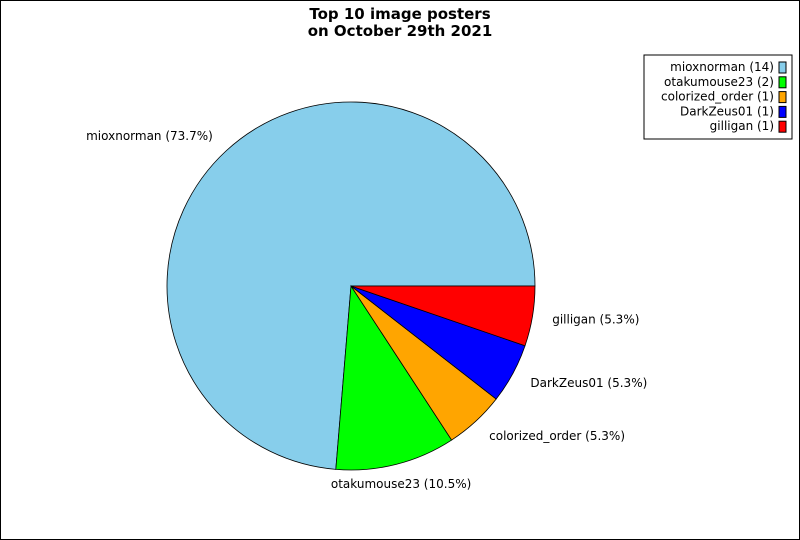 This screenshot has width=800, height=540. I want to click on slice-label-otakumouse23: otakumouse23 (10.5%), so click(401, 484).